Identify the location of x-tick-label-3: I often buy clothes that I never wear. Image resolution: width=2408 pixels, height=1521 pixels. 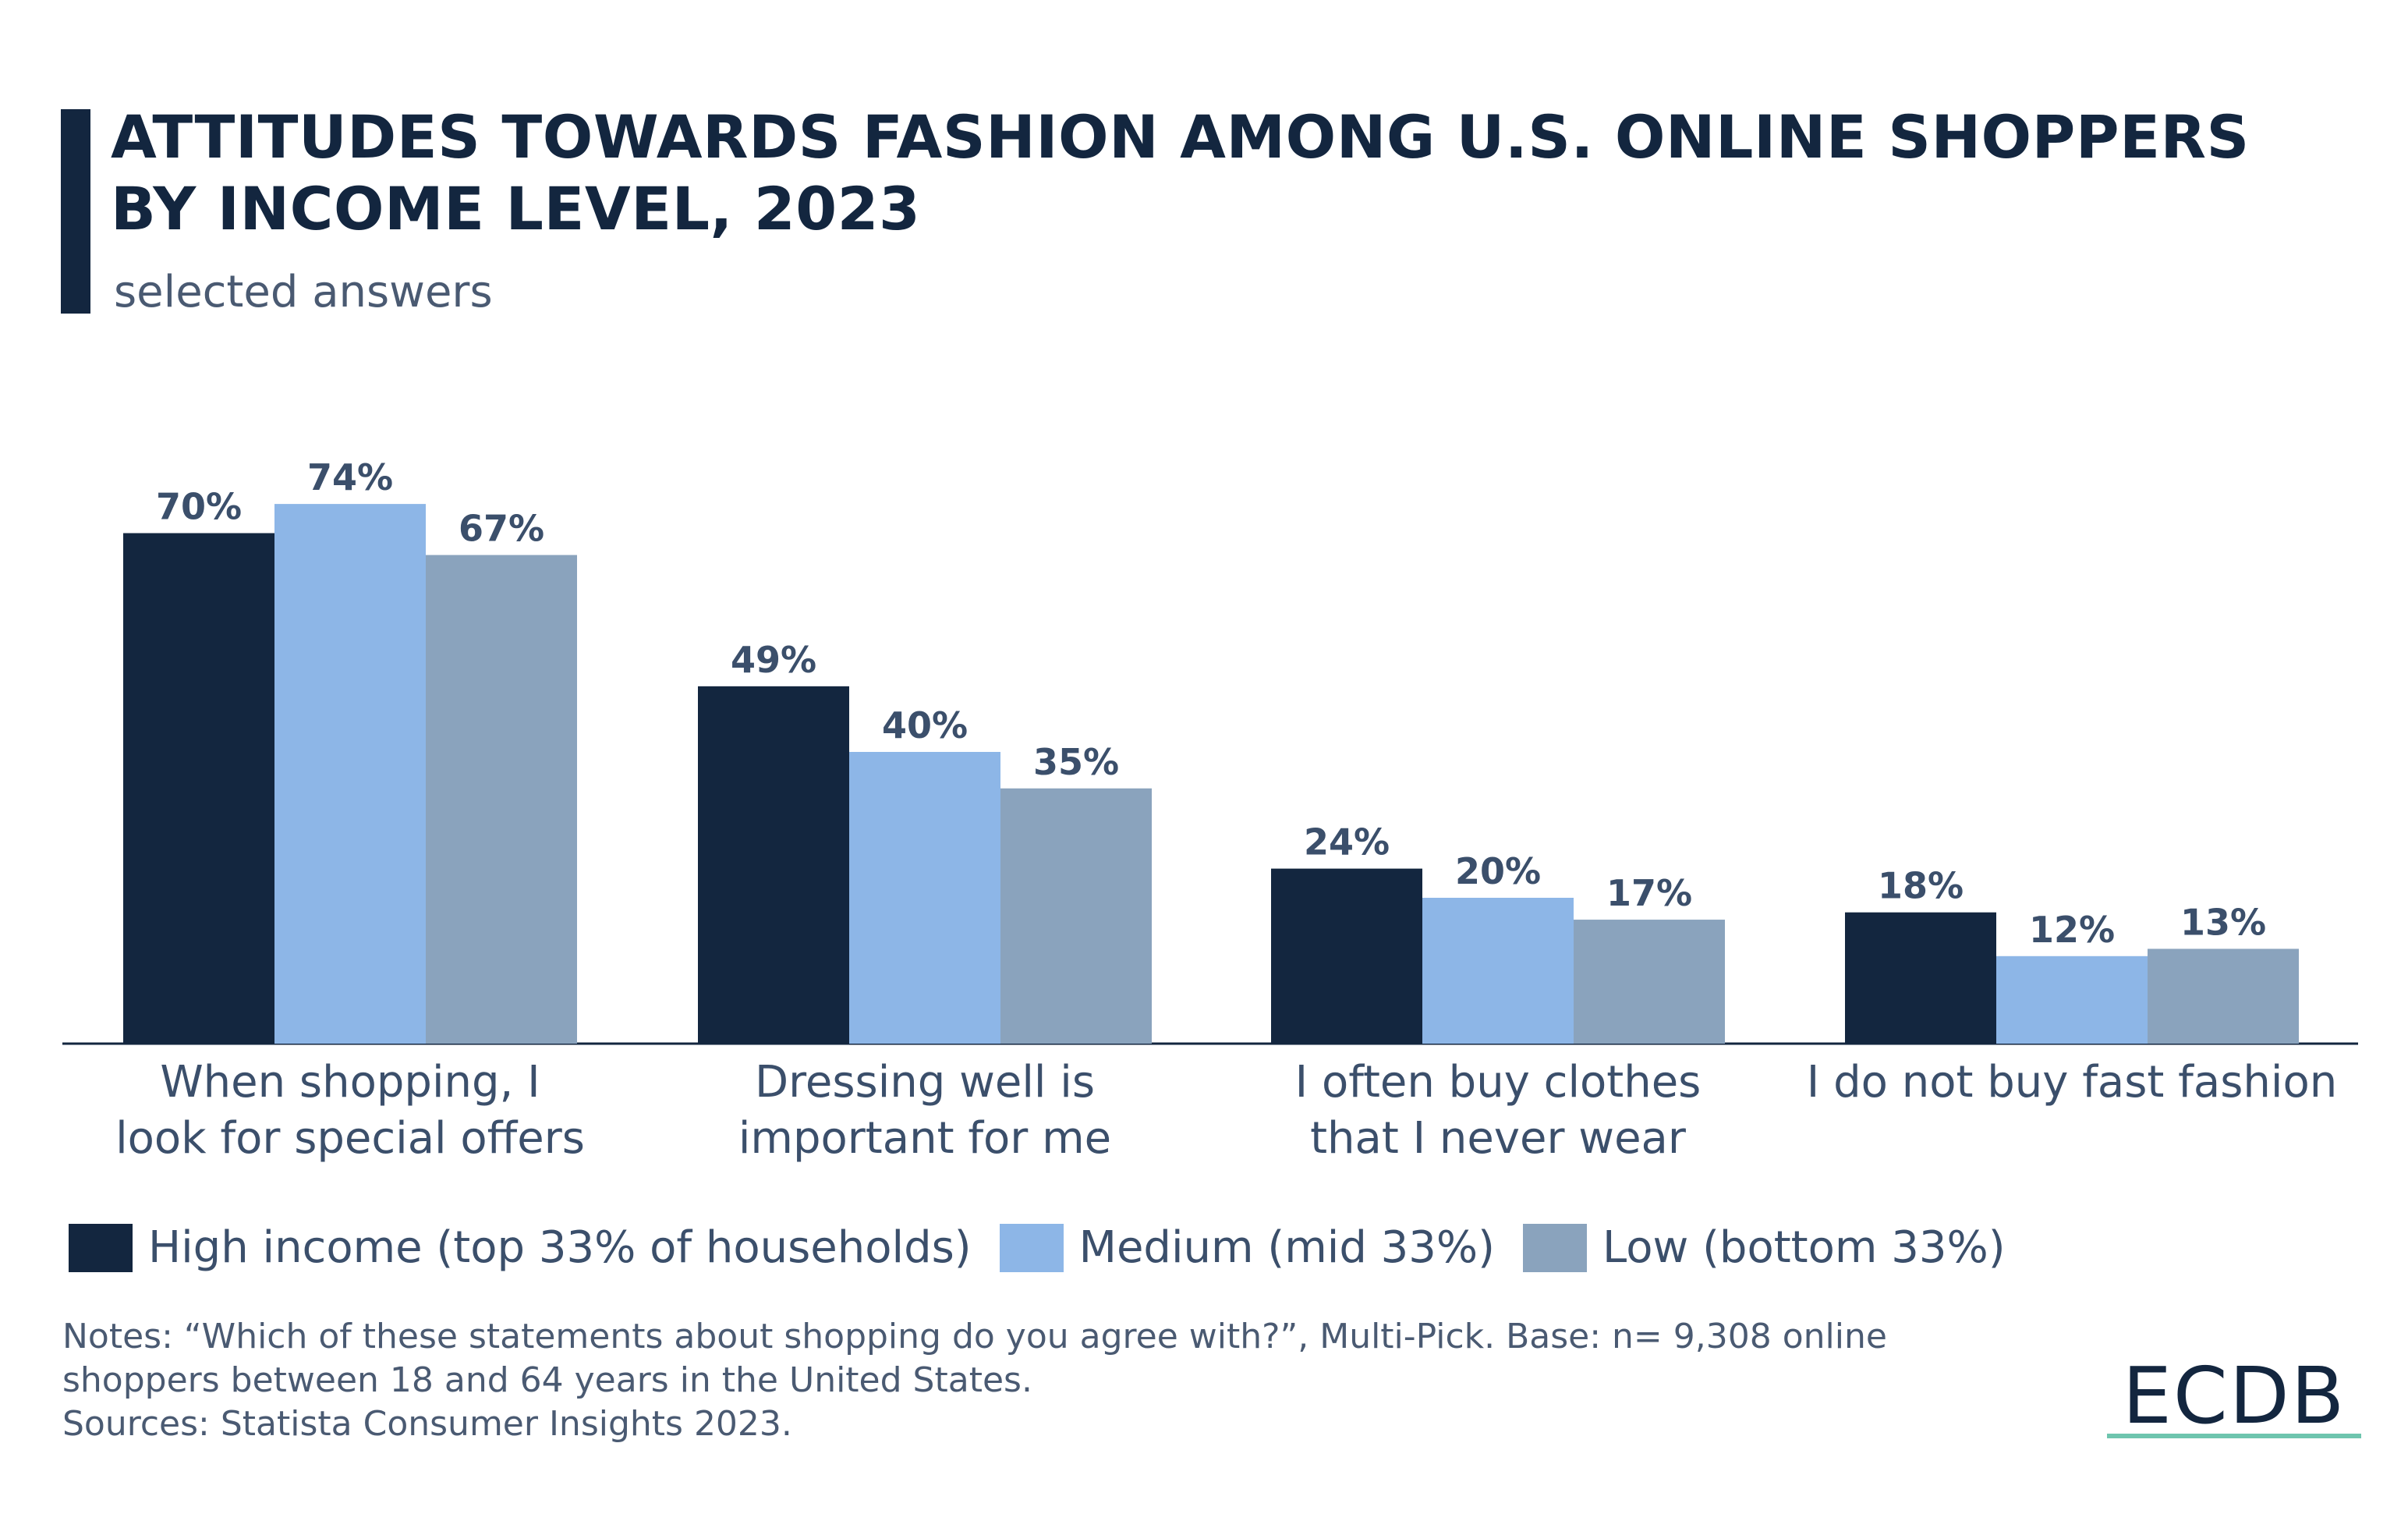
(1498, 1110).